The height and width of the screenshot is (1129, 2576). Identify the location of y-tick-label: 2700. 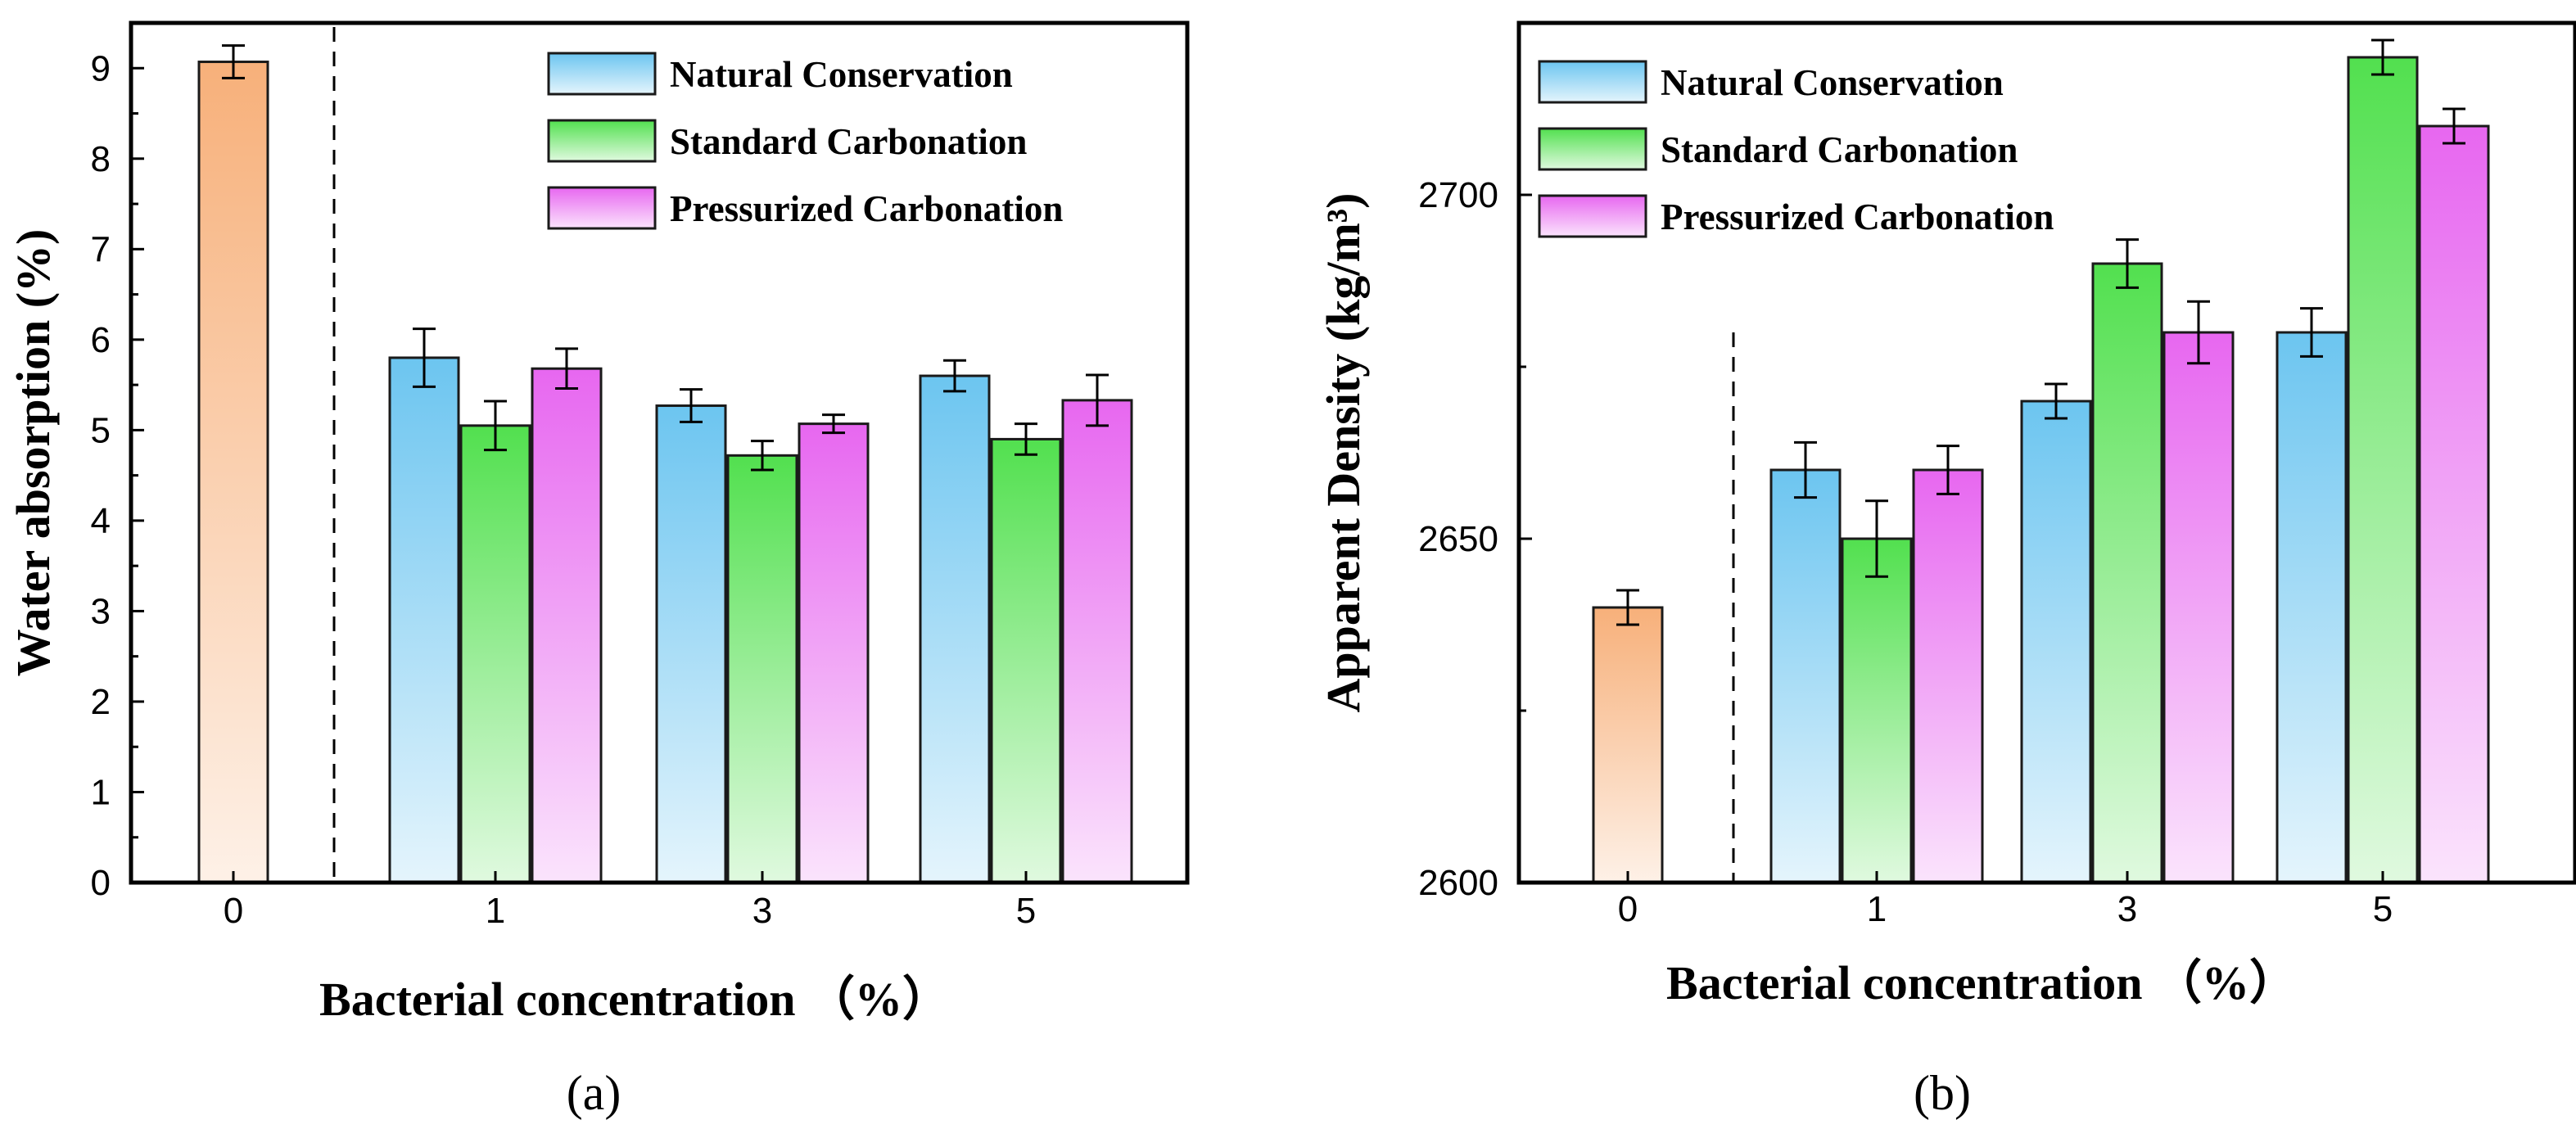
(1458, 195).